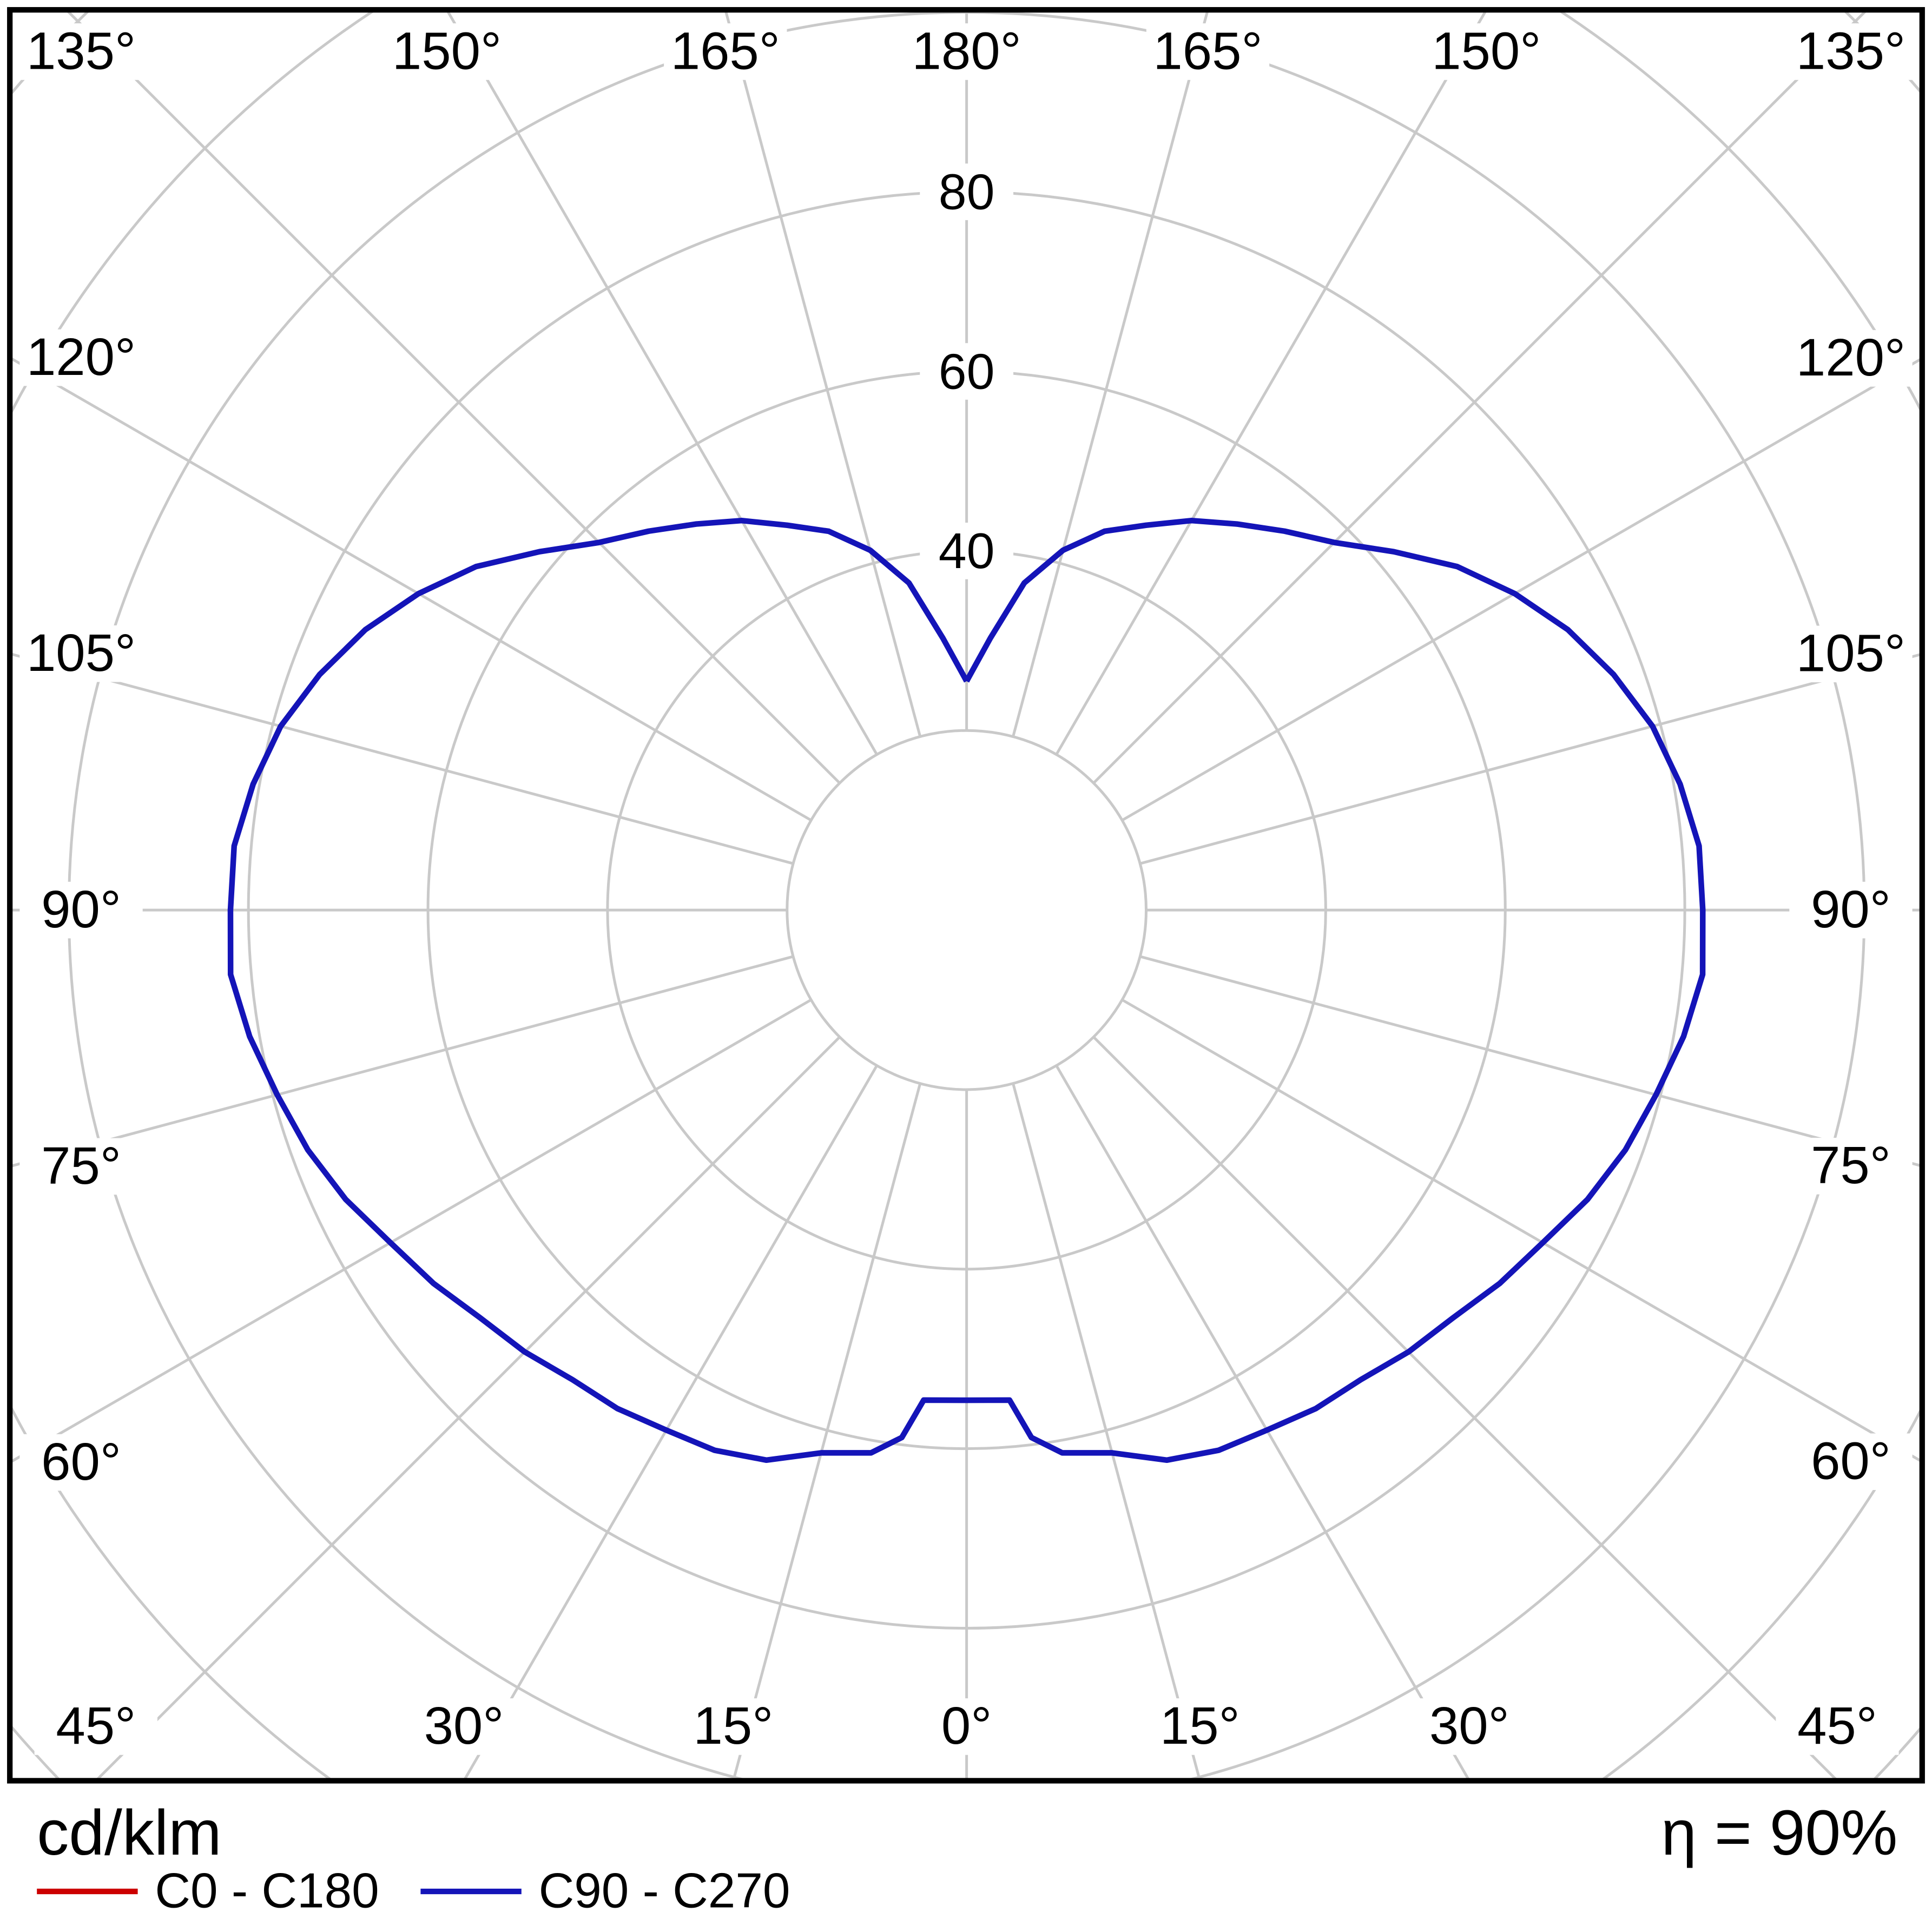 This screenshot has width=1932, height=1932. What do you see at coordinates (1779, 1833) in the screenshot?
I see `efficiency-label: η = 90%` at bounding box center [1779, 1833].